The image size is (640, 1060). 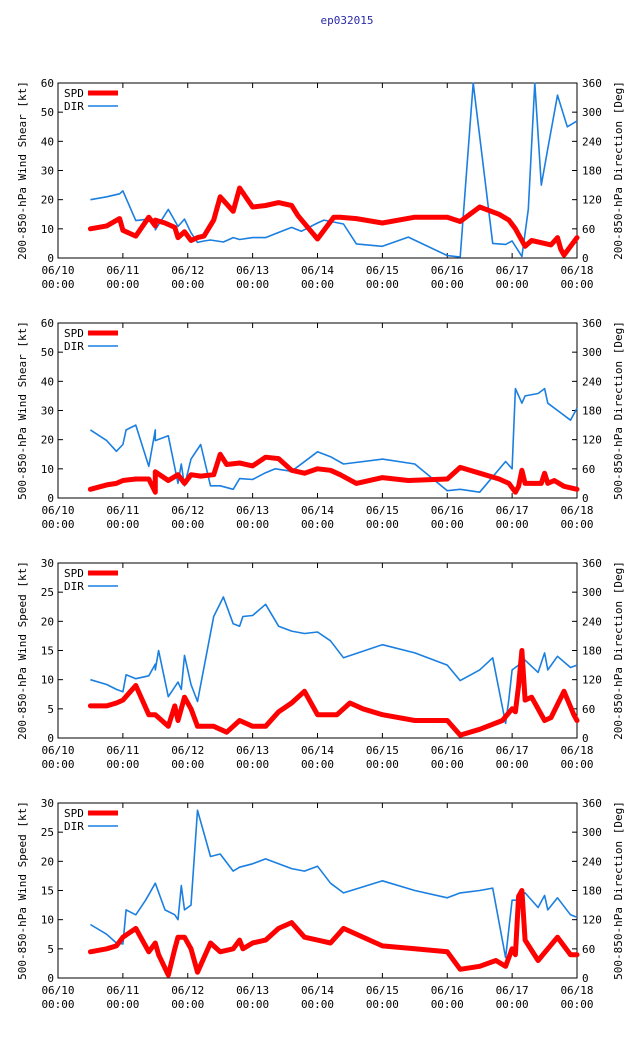 I want to click on y-axis-label: 200-850-hPa Wind Speed [kt], so click(x=22, y=650).